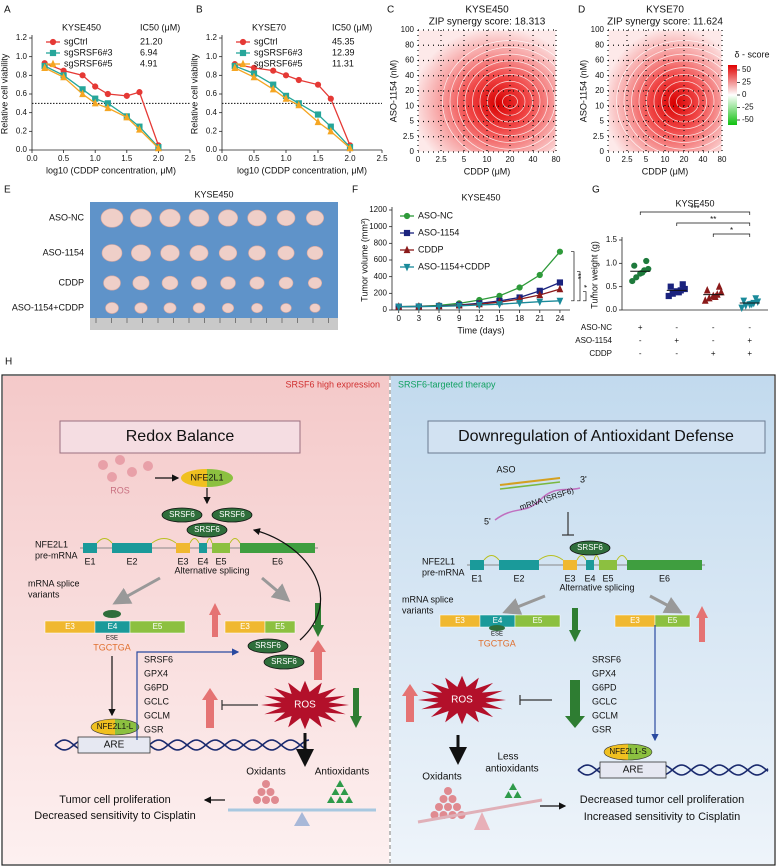 The image size is (777, 868). I want to click on x-tick-label: 24, so click(559, 318).